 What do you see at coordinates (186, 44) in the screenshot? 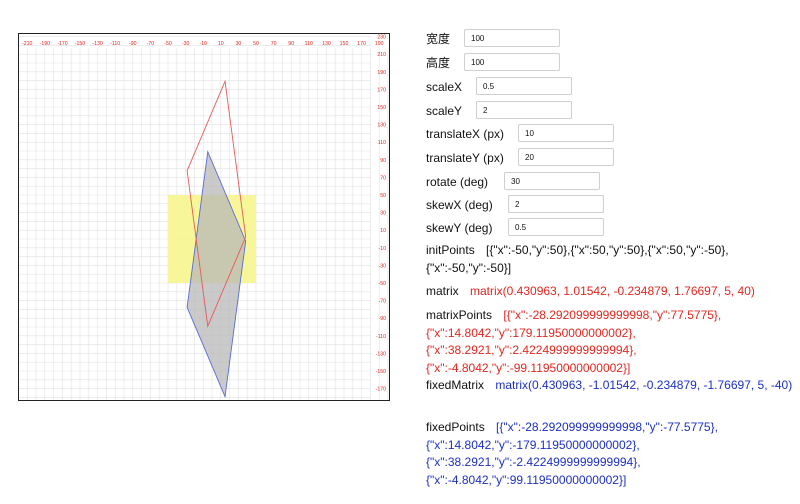
I see `x-tick-label: -30` at bounding box center [186, 44].